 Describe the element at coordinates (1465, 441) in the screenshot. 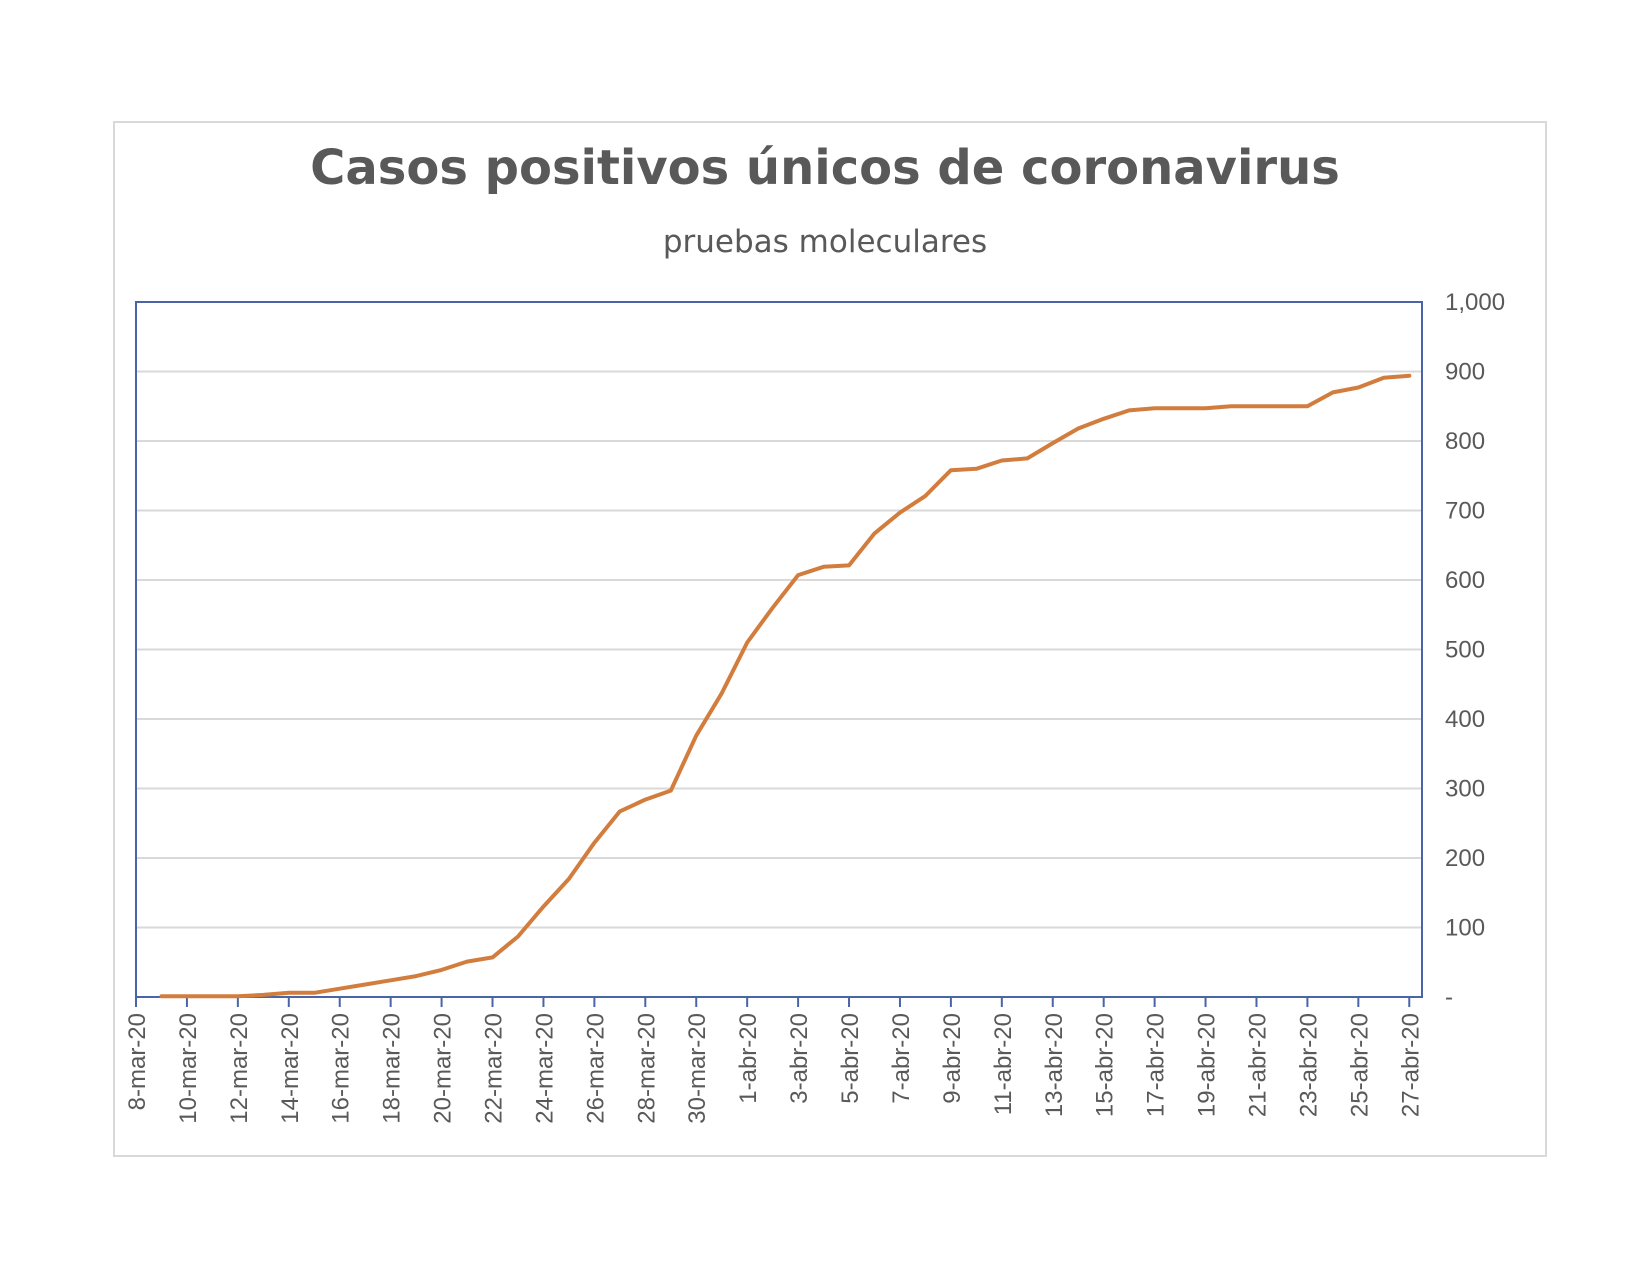

I see `y-tick-label: 800` at that location.